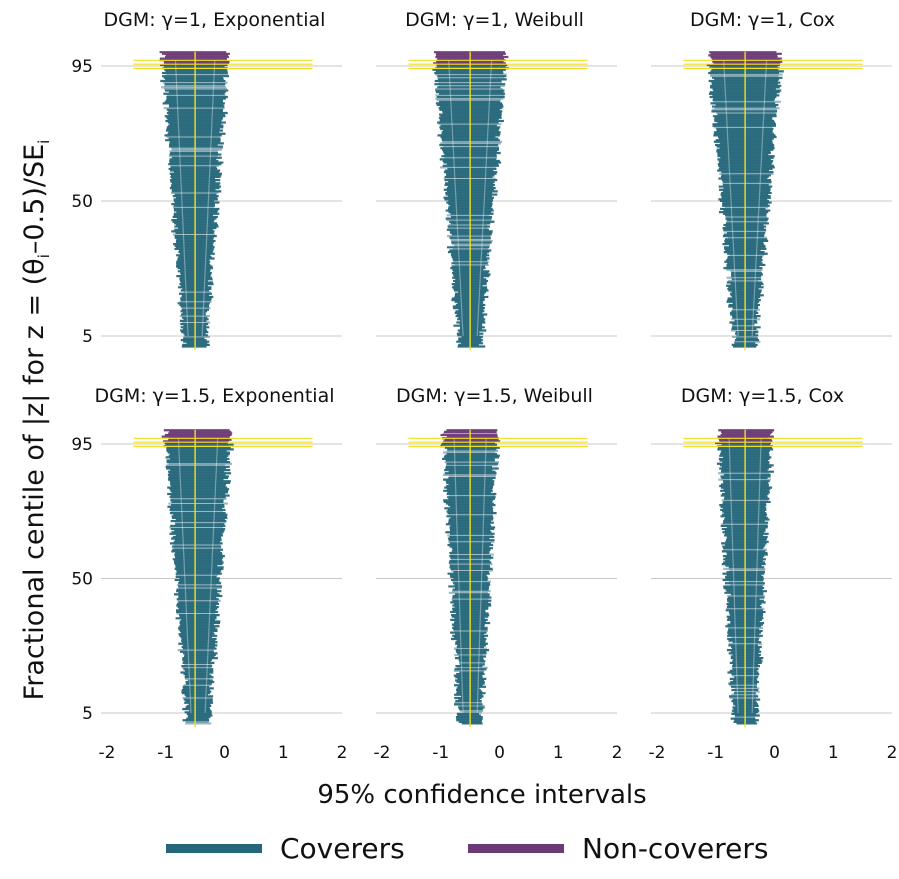  What do you see at coordinates (494, 20) in the screenshot?
I see `panel-title: DGM: γ=1, Weibull` at bounding box center [494, 20].